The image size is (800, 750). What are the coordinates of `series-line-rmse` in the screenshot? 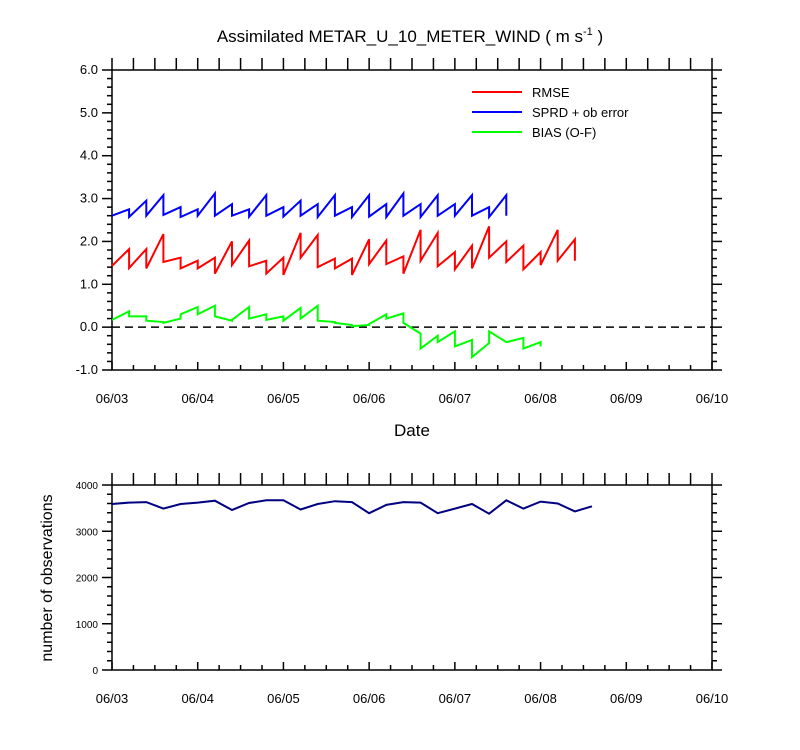 It's located at (343, 251).